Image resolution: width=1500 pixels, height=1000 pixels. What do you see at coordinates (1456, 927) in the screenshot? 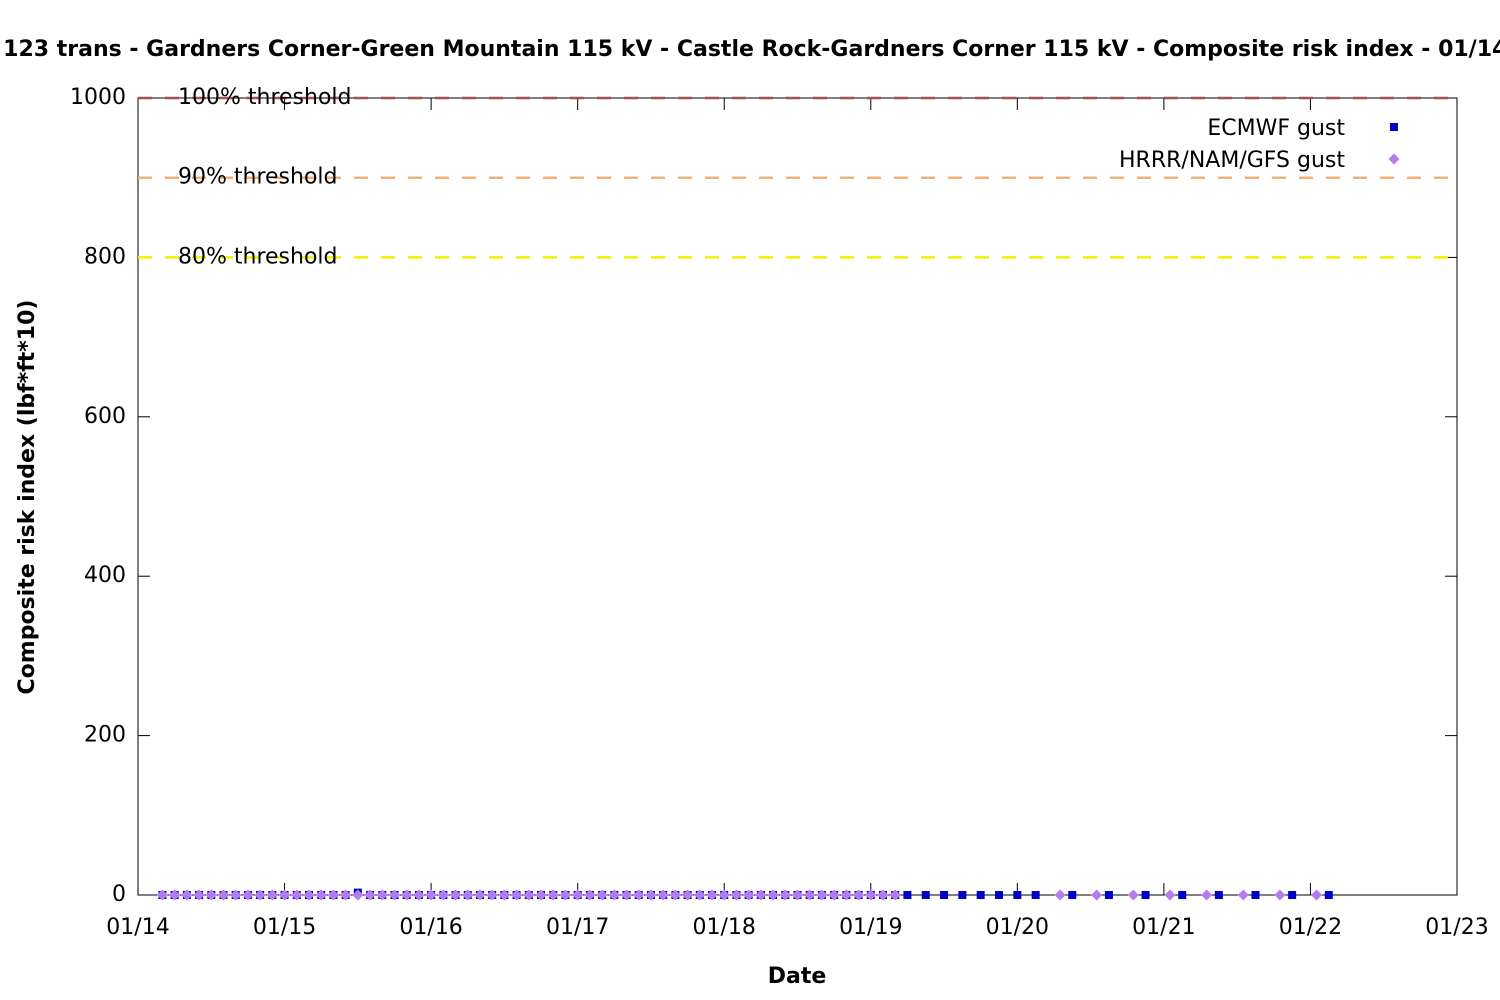
I see `x-tick-label: 01/23` at bounding box center [1456, 927].